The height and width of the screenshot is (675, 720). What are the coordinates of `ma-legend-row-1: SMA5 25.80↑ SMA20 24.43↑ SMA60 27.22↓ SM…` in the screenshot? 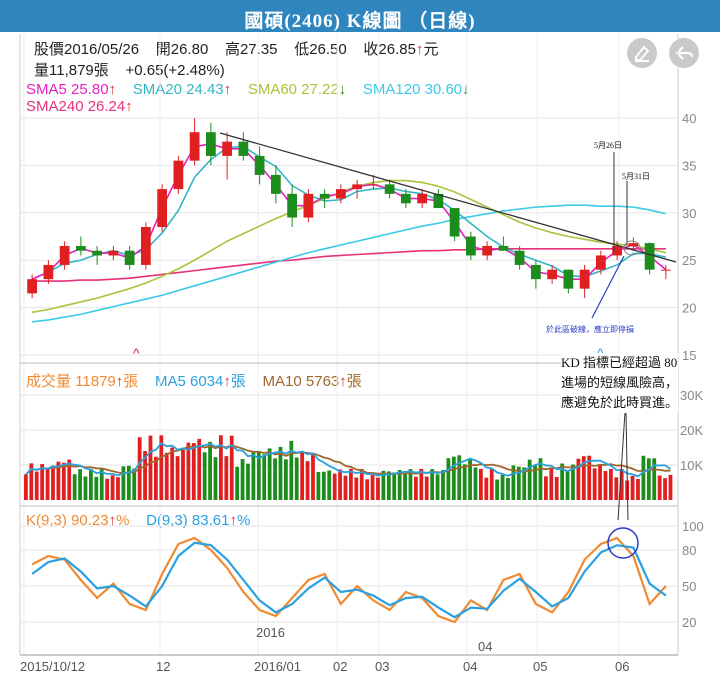 It's located at (248, 89).